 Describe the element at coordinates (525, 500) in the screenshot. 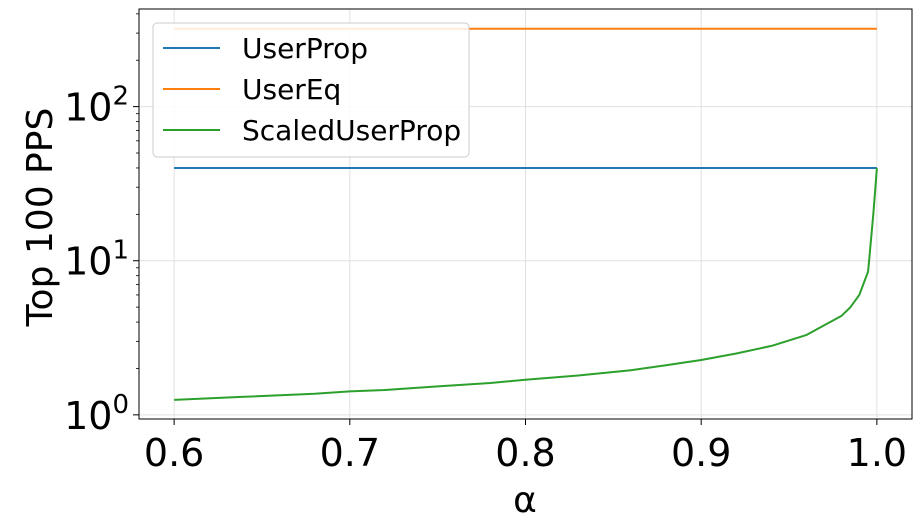

I see `x-axis-label: α` at that location.